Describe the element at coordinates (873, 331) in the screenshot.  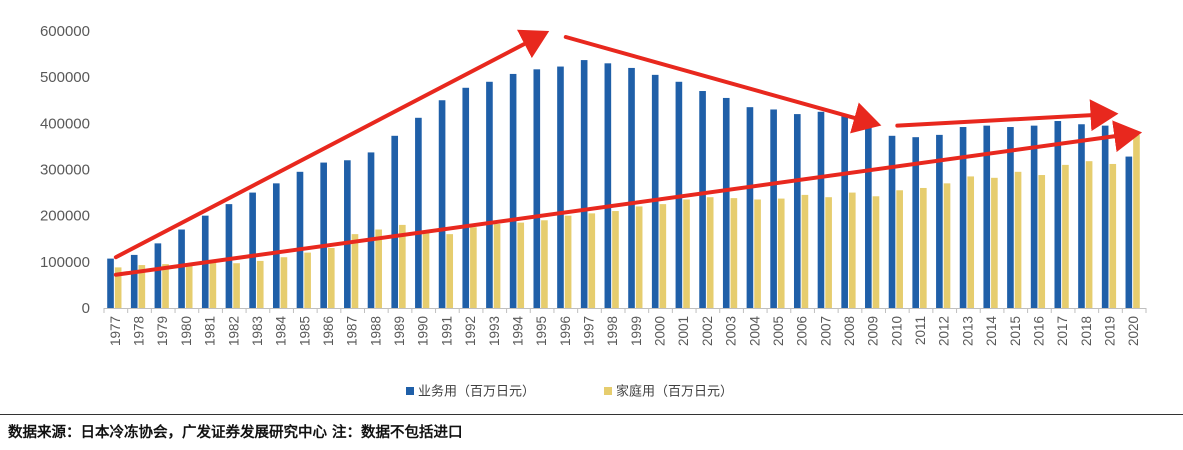
I see `x-tick-label: 2009` at that location.